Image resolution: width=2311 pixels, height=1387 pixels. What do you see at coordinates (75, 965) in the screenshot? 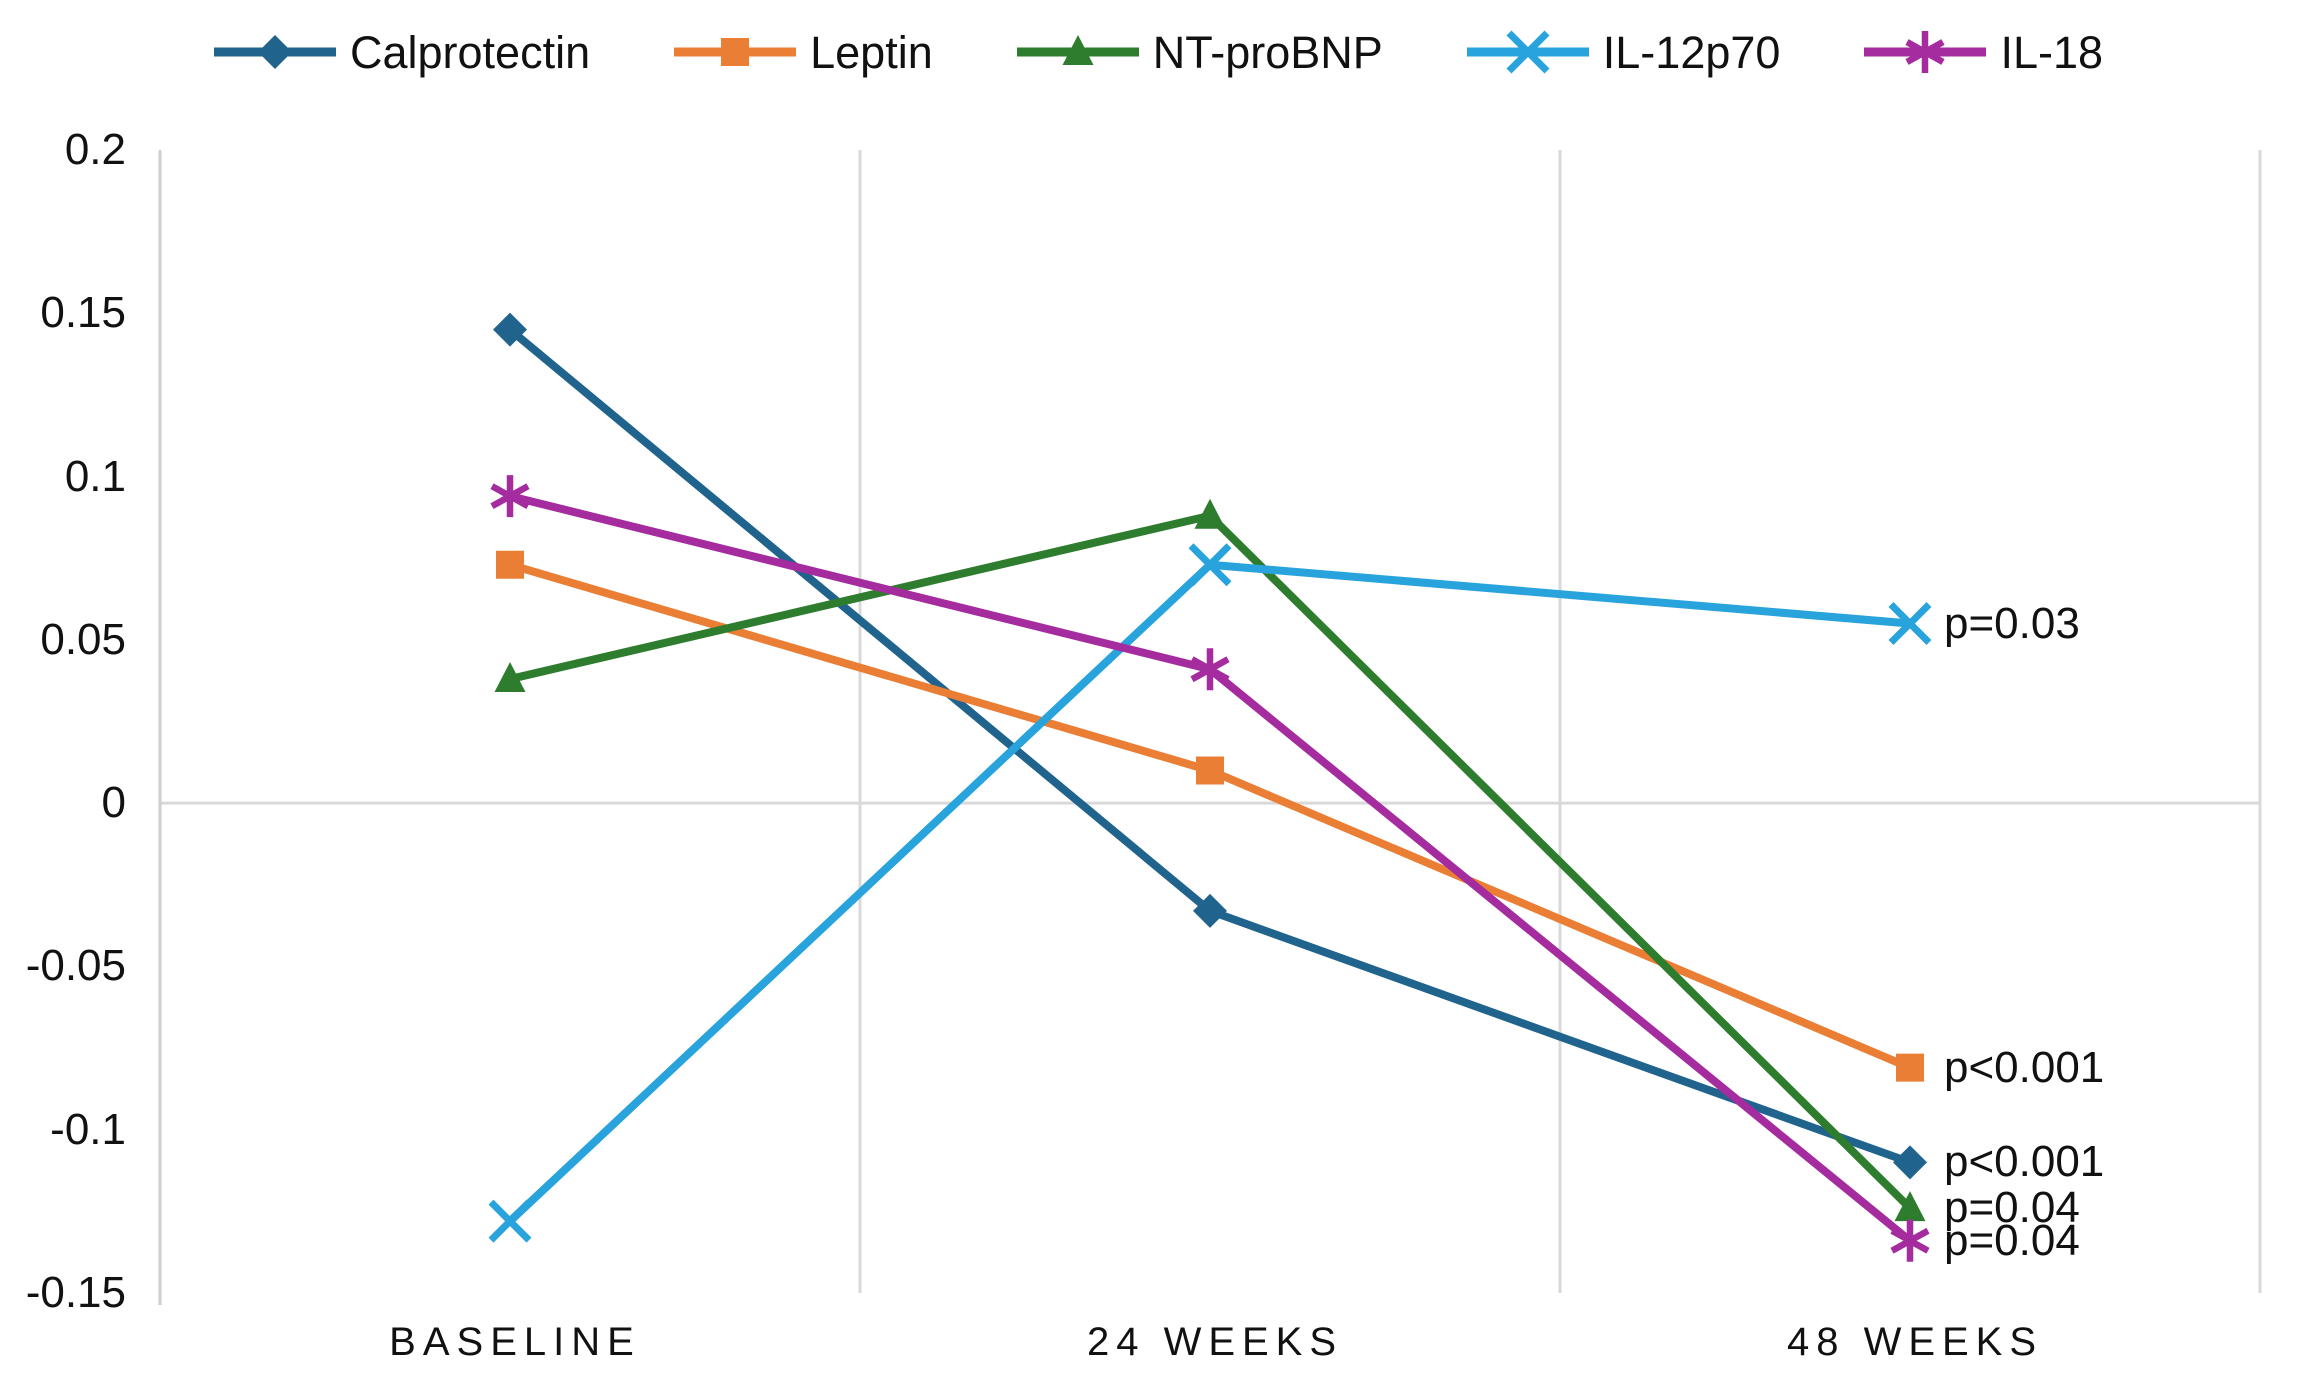
I see `y-axis-tick-label: -0.05` at bounding box center [75, 965].